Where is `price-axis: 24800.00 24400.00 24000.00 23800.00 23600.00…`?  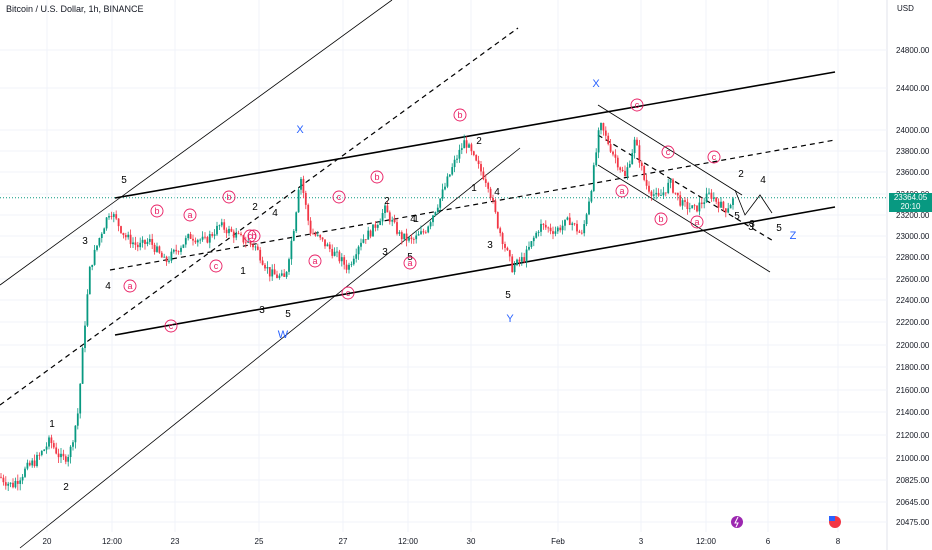 price-axis: 24800.00 24400.00 24000.00 23800.00 23600.00… is located at coordinates (913, 286).